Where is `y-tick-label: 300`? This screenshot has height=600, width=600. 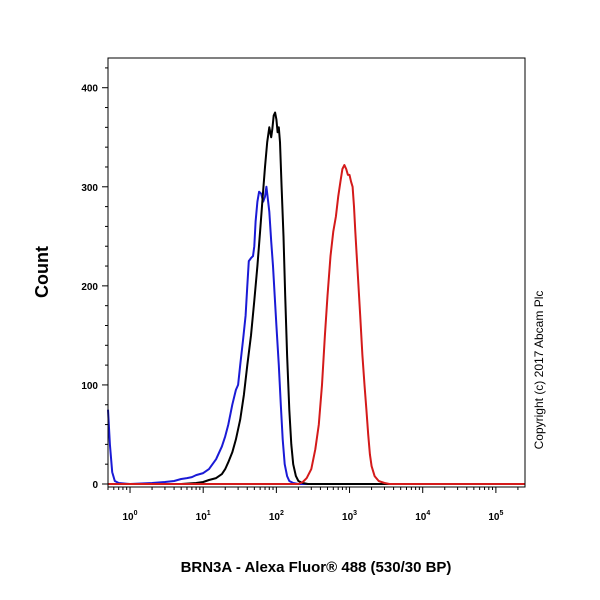 y-tick-label: 300 is located at coordinates (89, 188).